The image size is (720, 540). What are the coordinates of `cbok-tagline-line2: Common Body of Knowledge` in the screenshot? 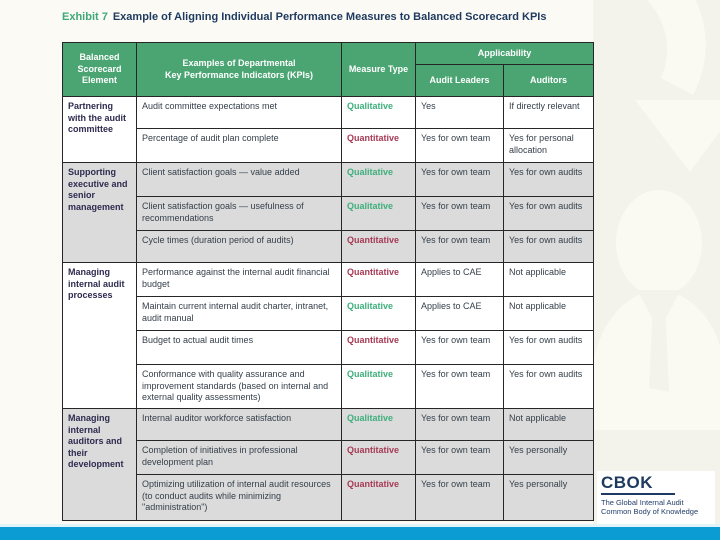 It's located at (650, 511).